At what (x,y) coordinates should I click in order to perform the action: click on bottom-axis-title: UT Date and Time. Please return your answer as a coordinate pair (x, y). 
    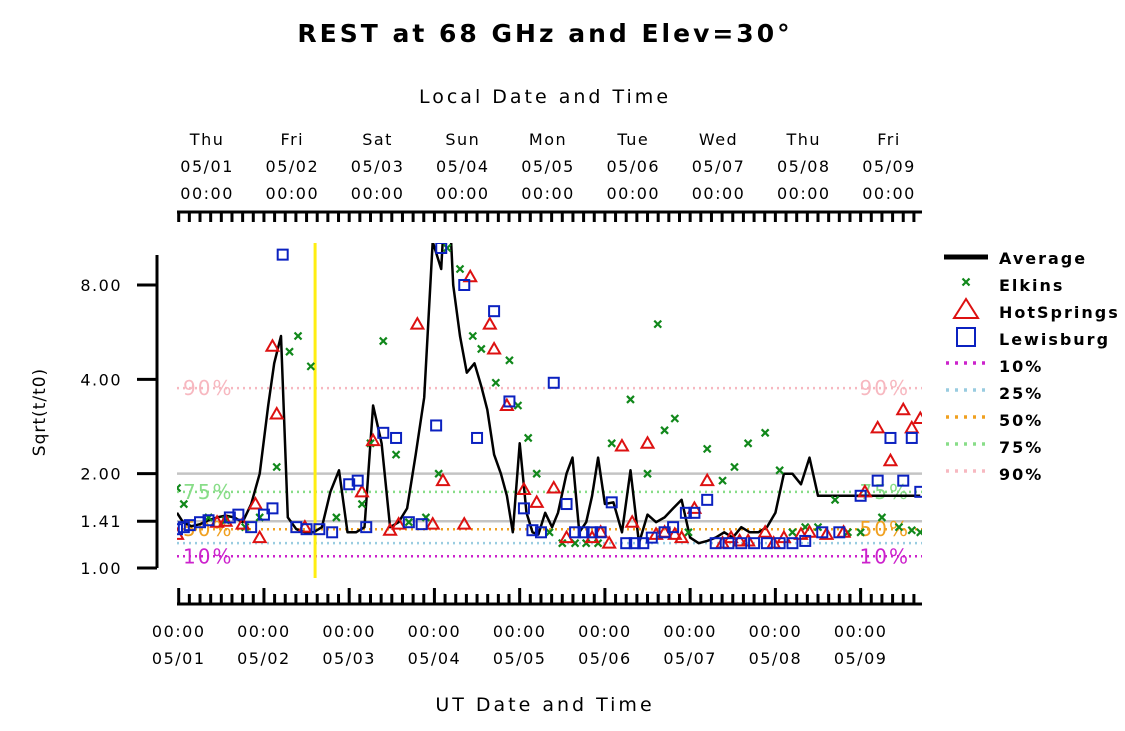
    Looking at the image, I should click on (544, 705).